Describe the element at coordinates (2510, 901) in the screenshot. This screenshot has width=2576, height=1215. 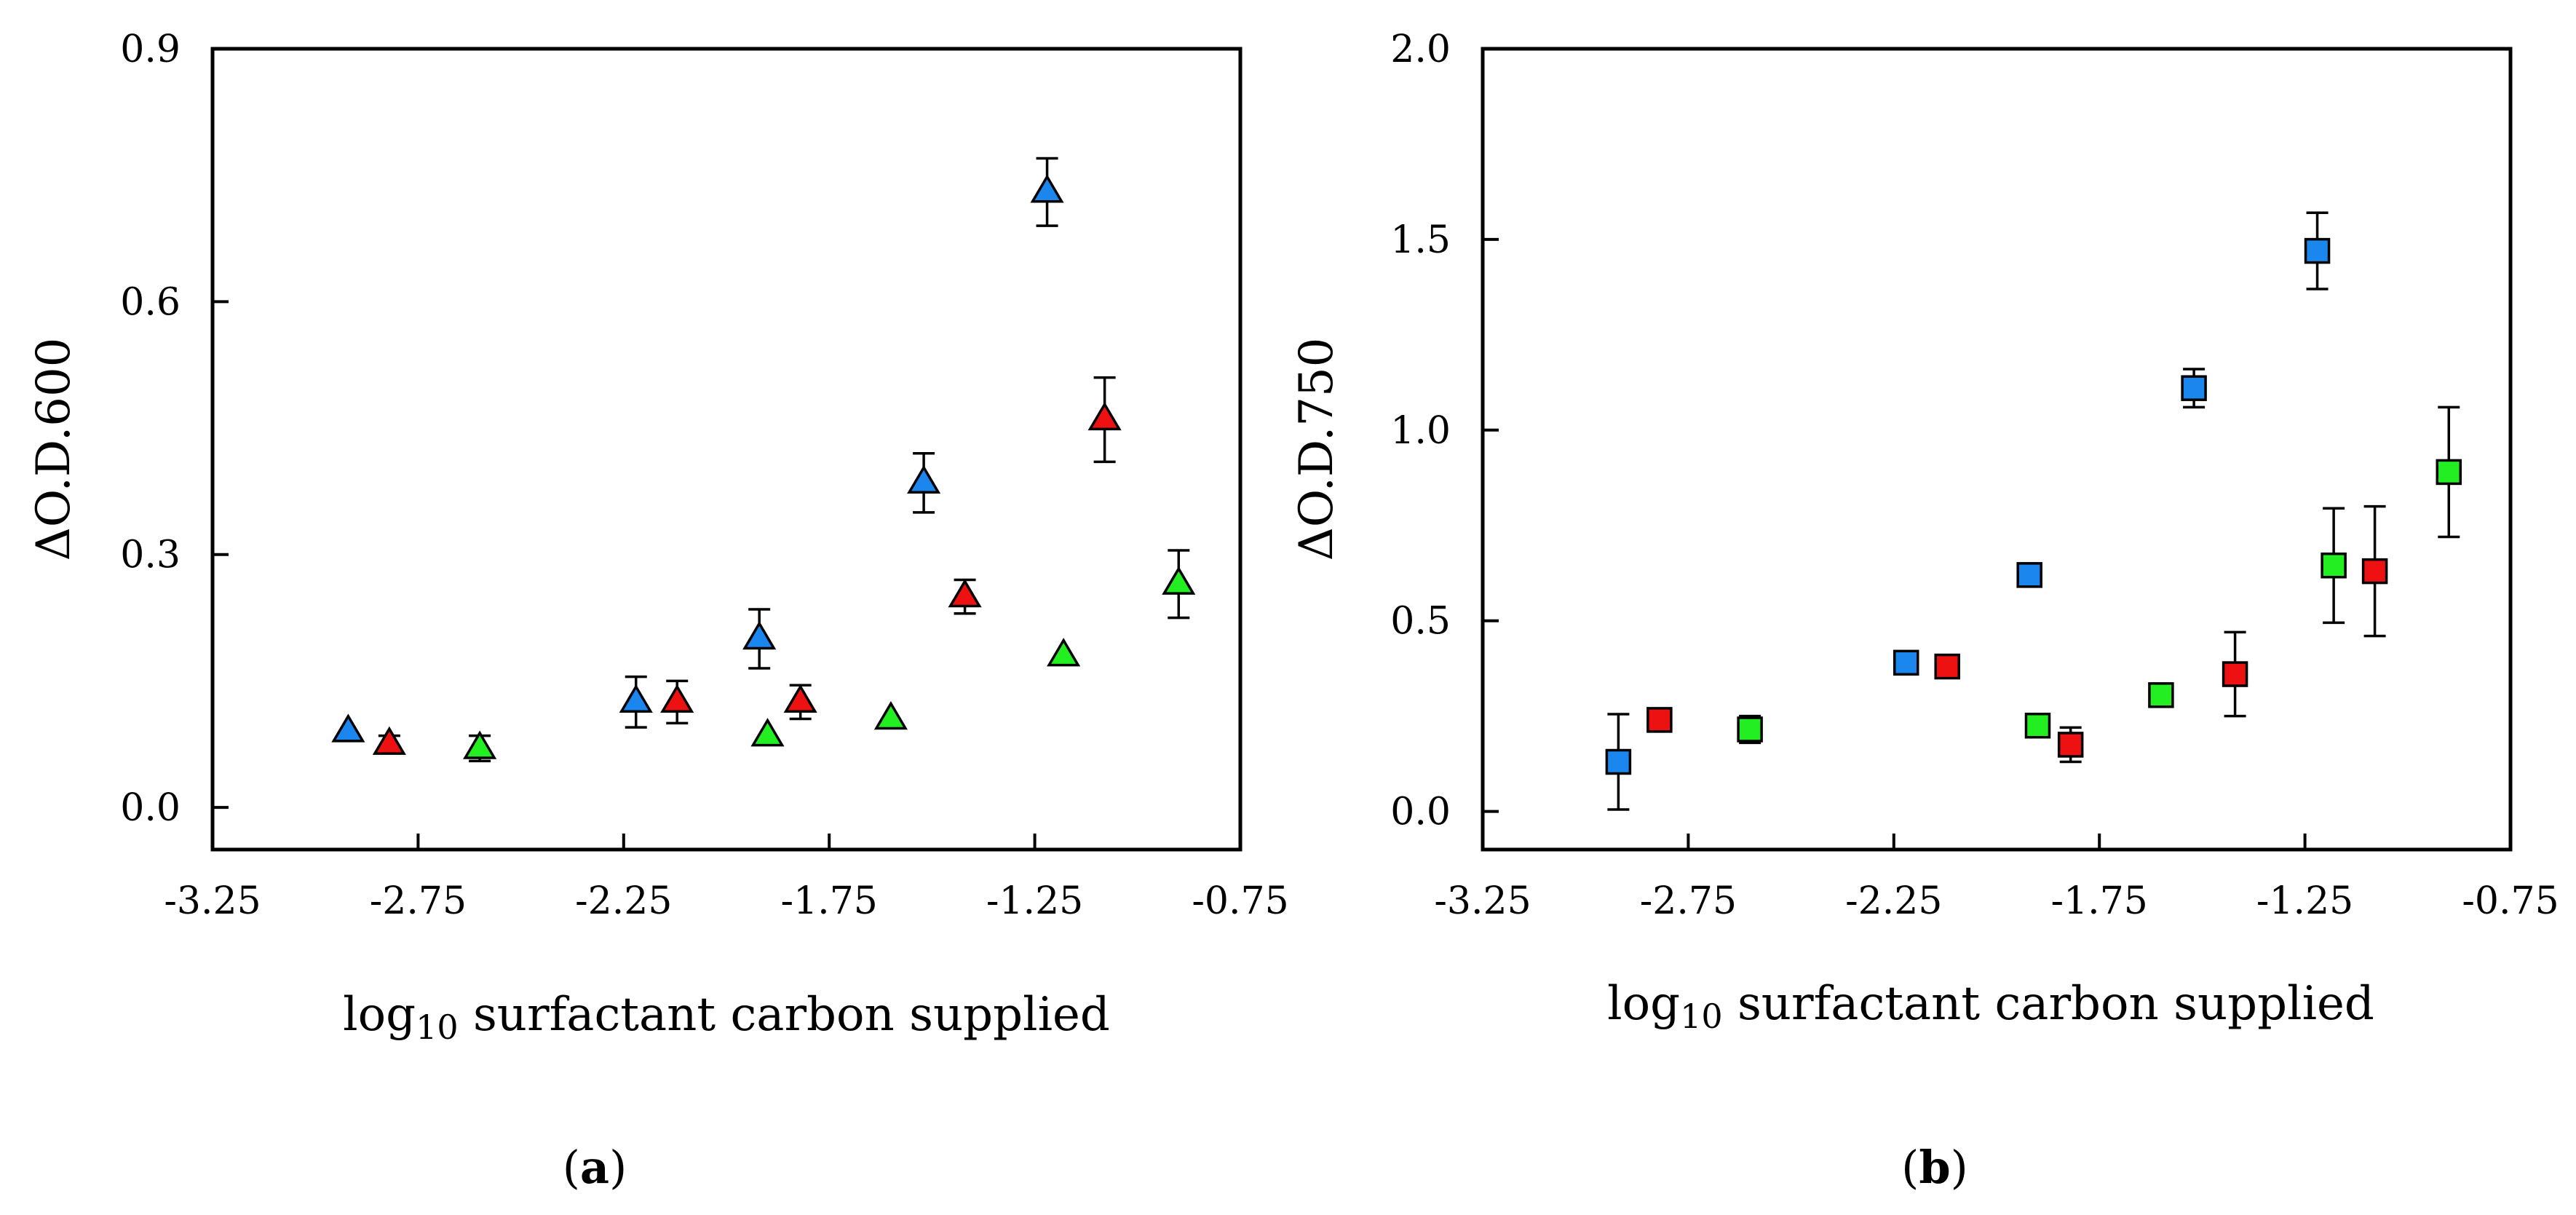
I see `x-tick-label: -0.75` at that location.